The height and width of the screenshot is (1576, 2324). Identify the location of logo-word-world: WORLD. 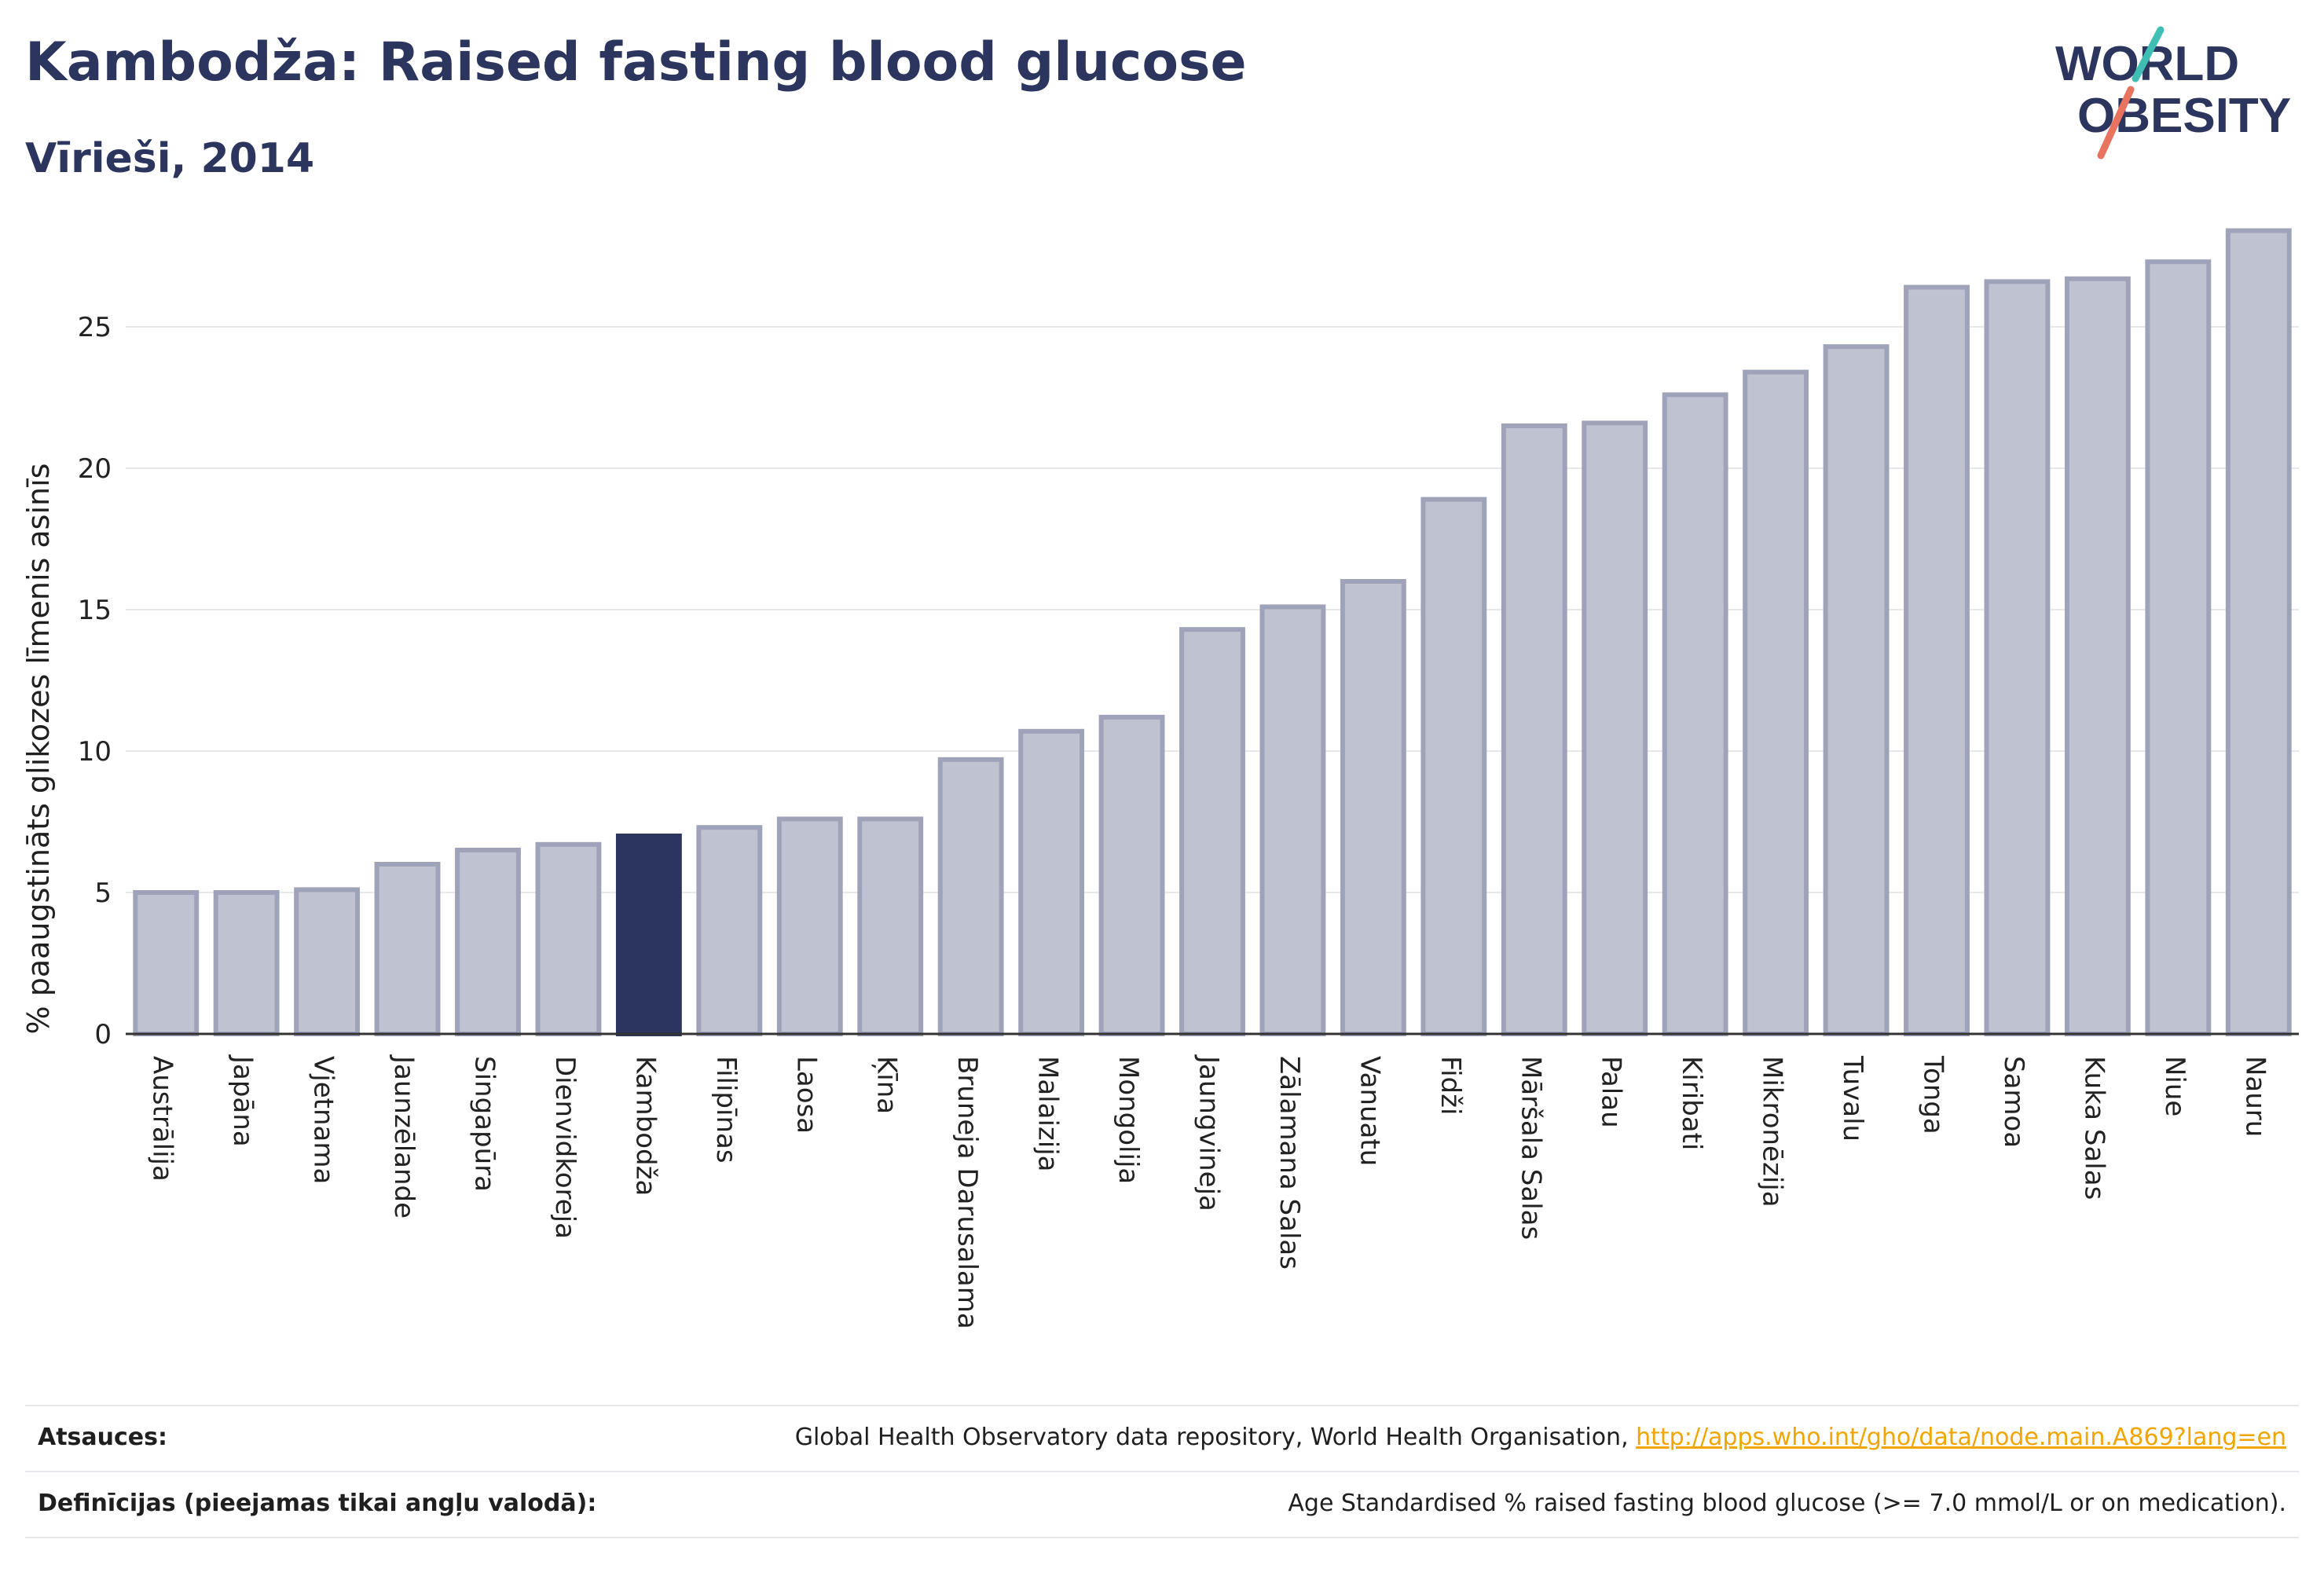
(2147, 64).